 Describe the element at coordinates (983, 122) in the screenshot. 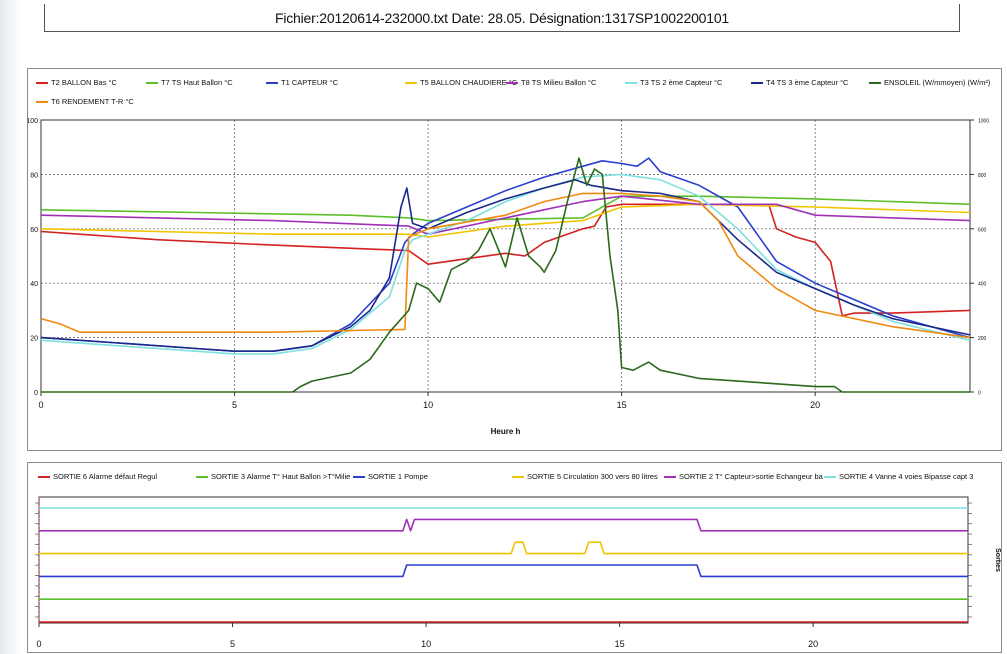

I see `y2-tick-label: 1000` at that location.